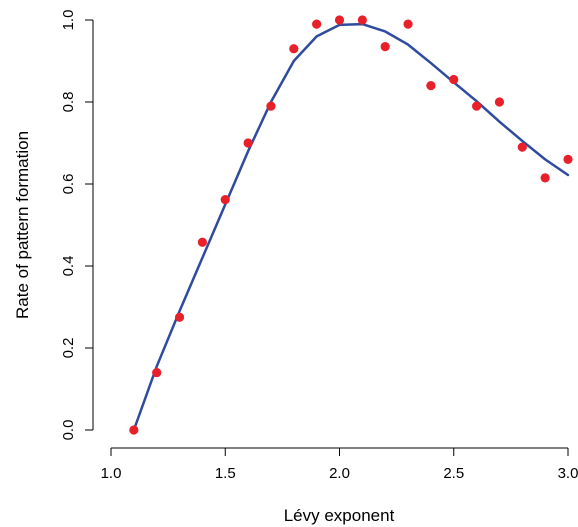 This screenshot has width=578, height=527. Describe the element at coordinates (111, 473) in the screenshot. I see `x-tick-label: 1.0` at that location.